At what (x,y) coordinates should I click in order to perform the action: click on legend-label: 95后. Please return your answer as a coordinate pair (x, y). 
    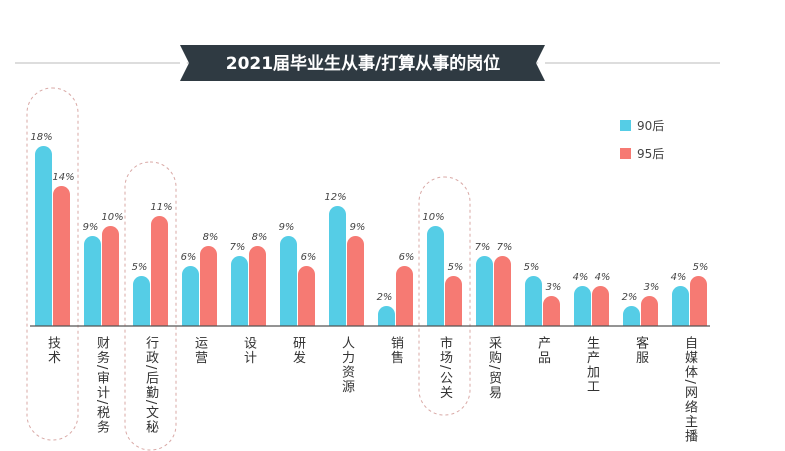
    Looking at the image, I should click on (650, 154).